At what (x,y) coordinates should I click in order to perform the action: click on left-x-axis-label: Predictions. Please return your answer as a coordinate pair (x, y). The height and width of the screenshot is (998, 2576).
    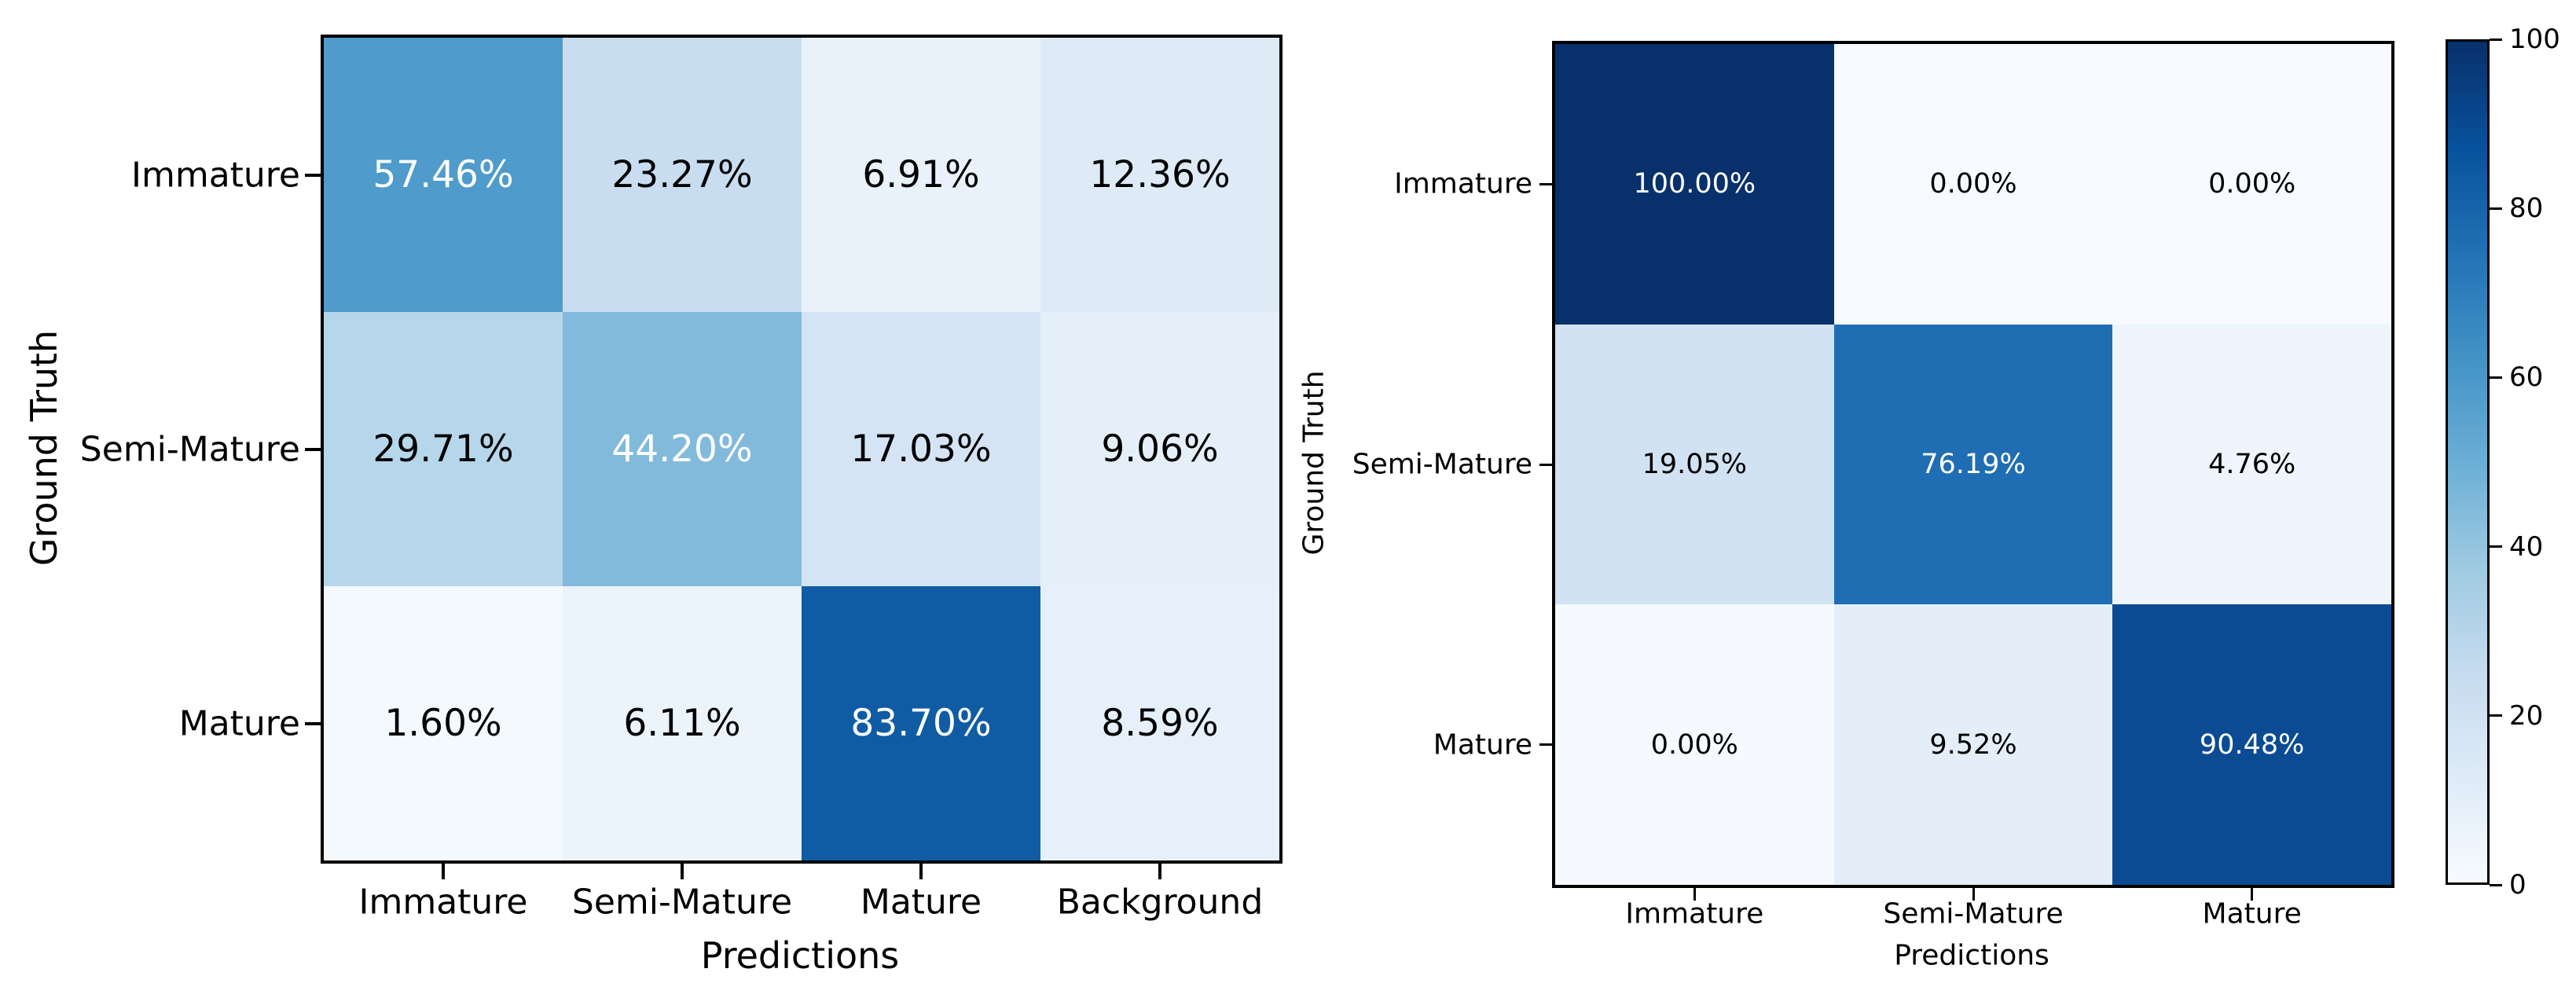
    Looking at the image, I should click on (800, 955).